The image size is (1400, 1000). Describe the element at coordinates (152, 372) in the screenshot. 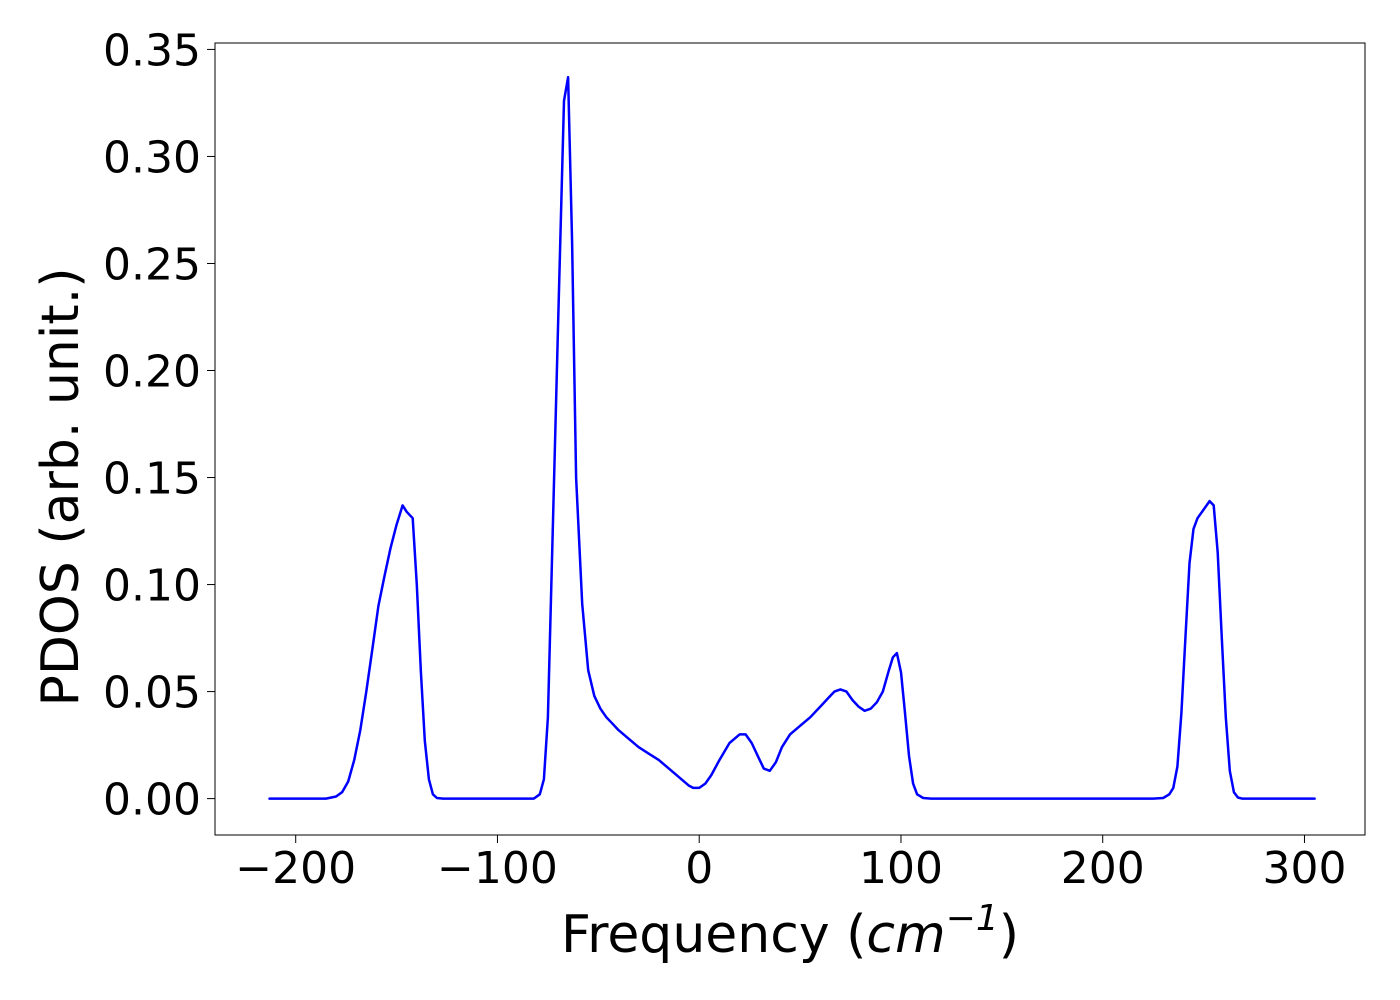

I see `y-tick-label: 0.20` at that location.